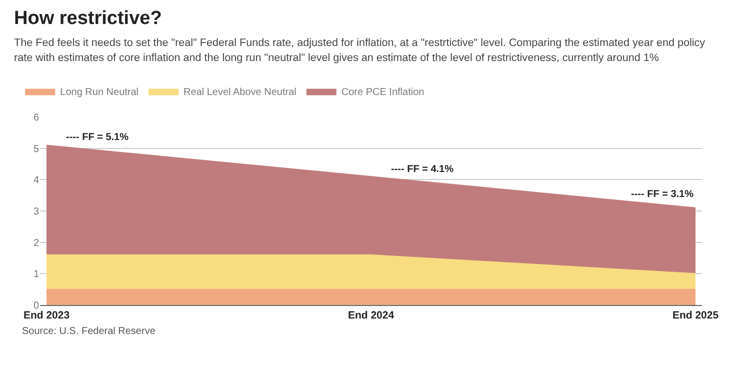 Image resolution: width=738 pixels, height=382 pixels. What do you see at coordinates (36, 118) in the screenshot?
I see `y-tick-label: 6` at bounding box center [36, 118].